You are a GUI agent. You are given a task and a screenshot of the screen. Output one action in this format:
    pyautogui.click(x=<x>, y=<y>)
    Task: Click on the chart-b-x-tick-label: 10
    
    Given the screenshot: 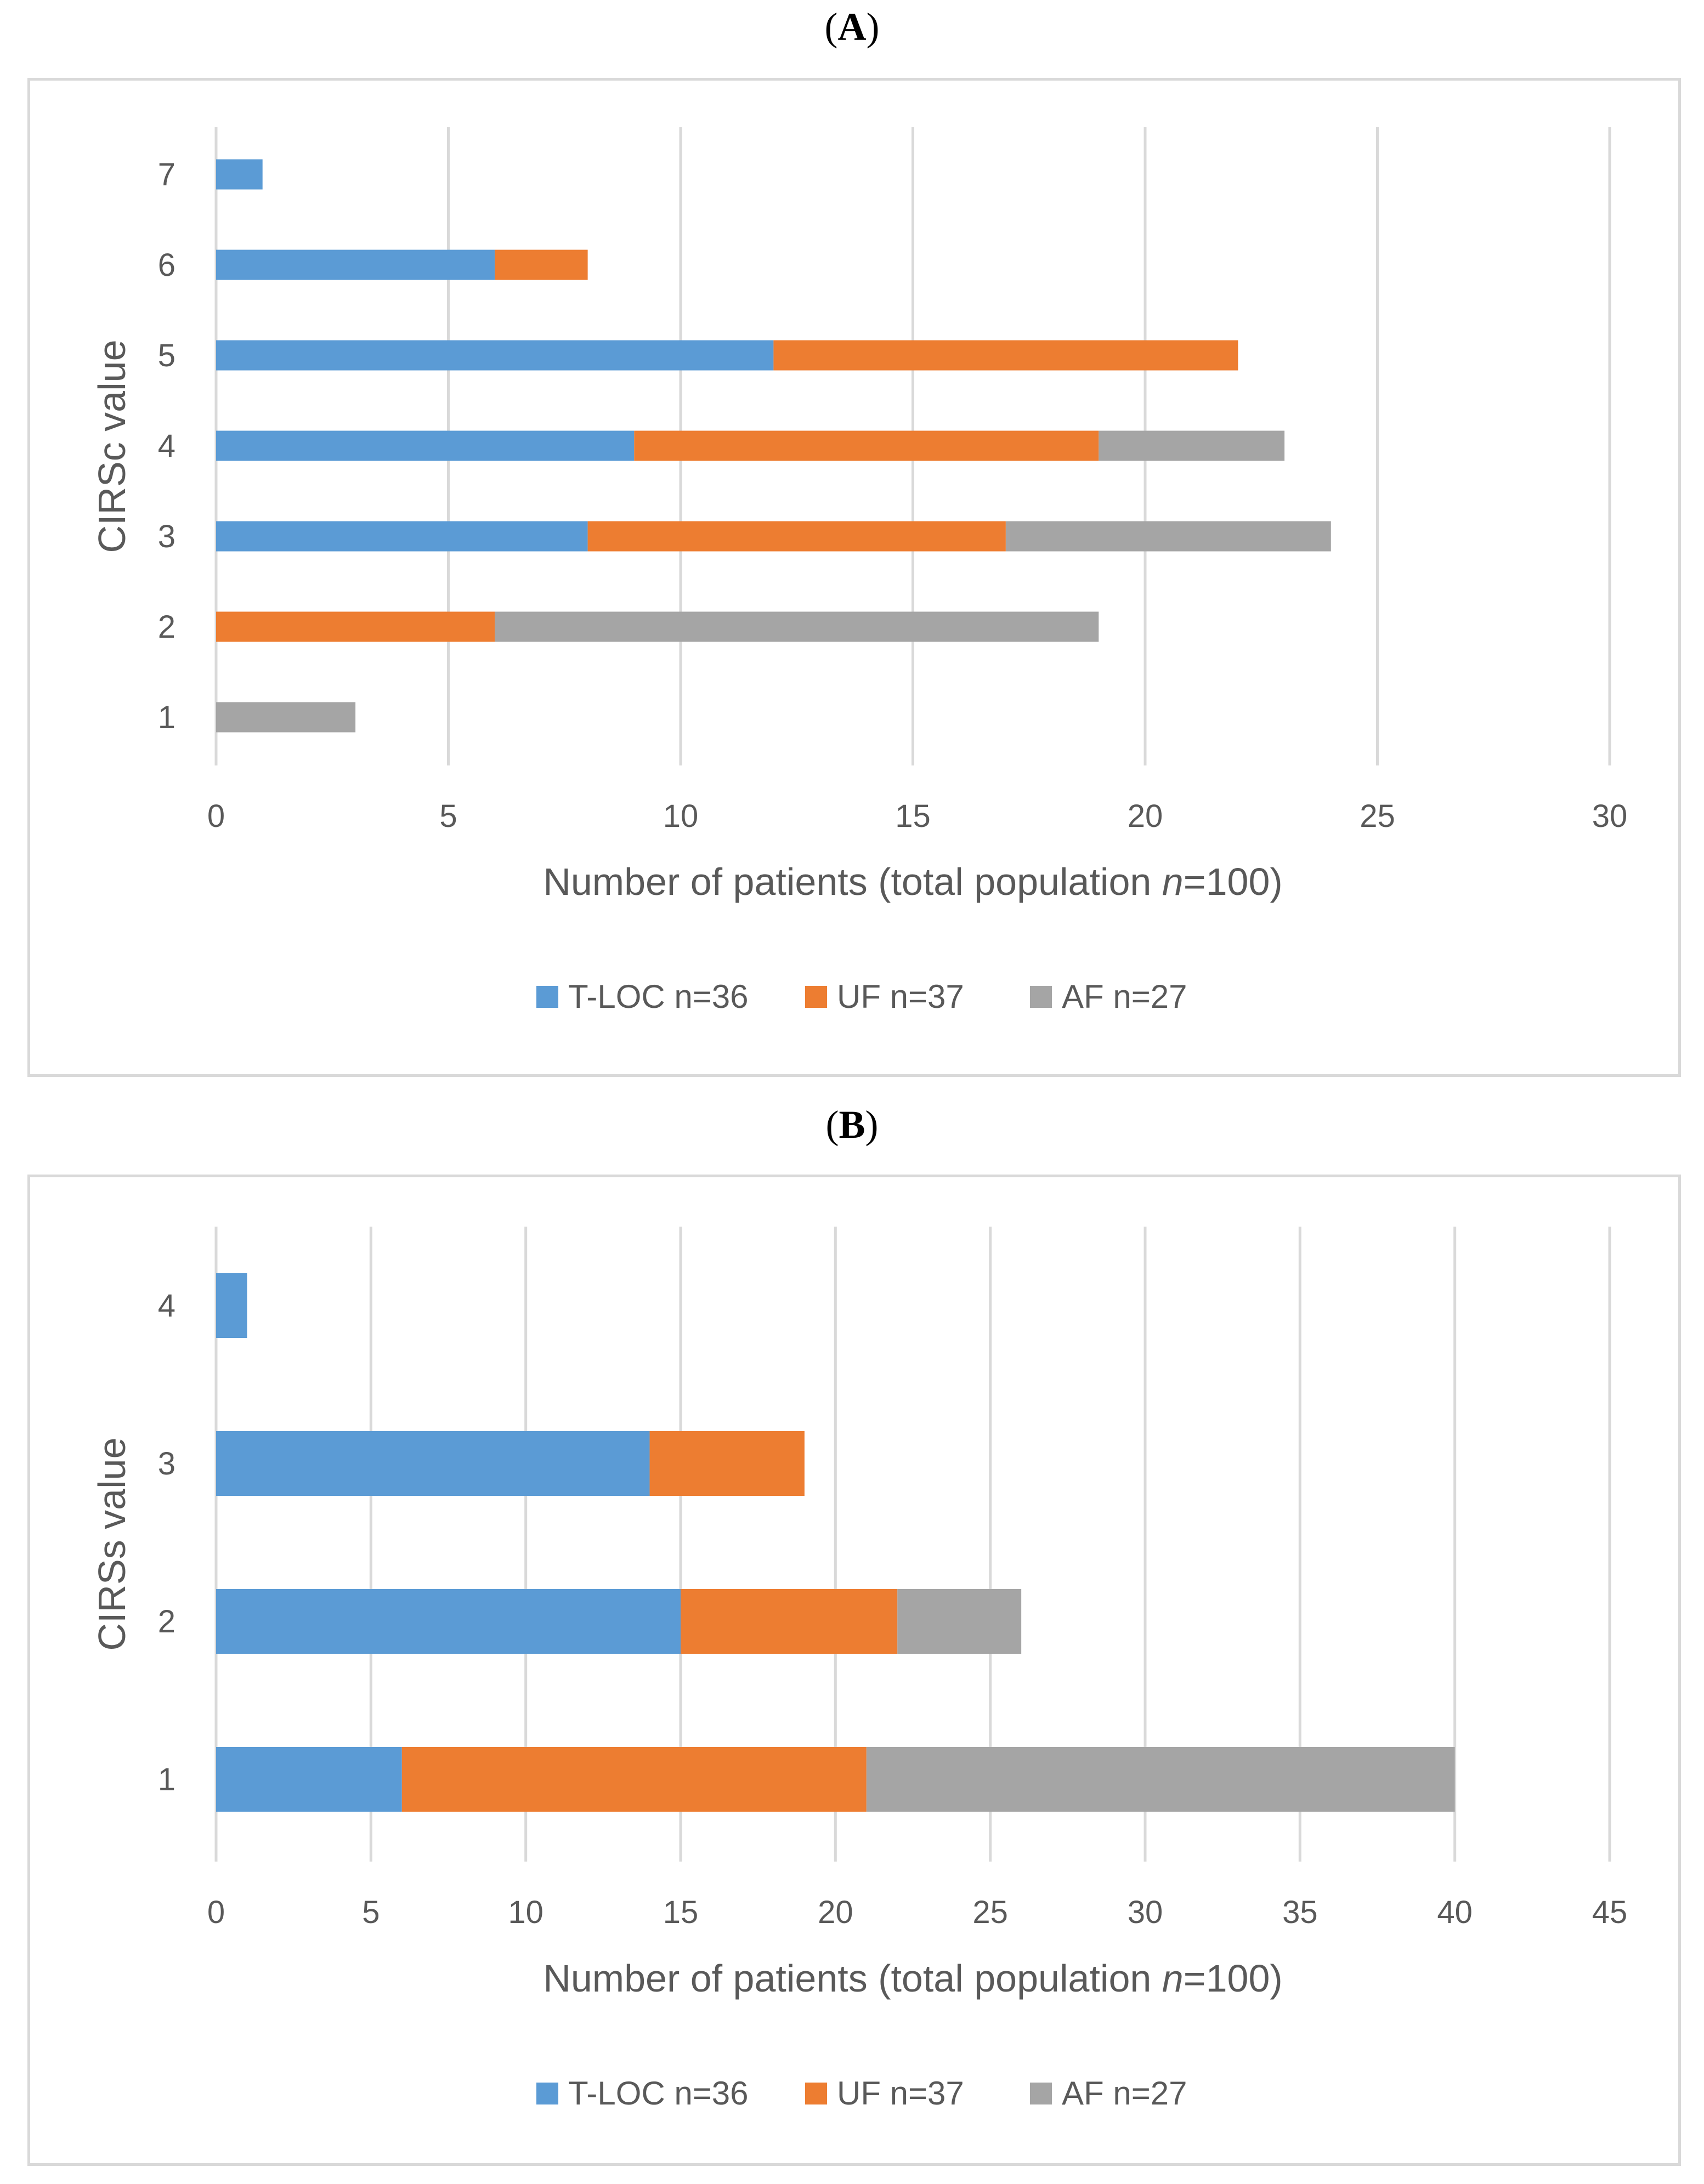 What is the action you would take?
    pyautogui.click(x=526, y=1912)
    